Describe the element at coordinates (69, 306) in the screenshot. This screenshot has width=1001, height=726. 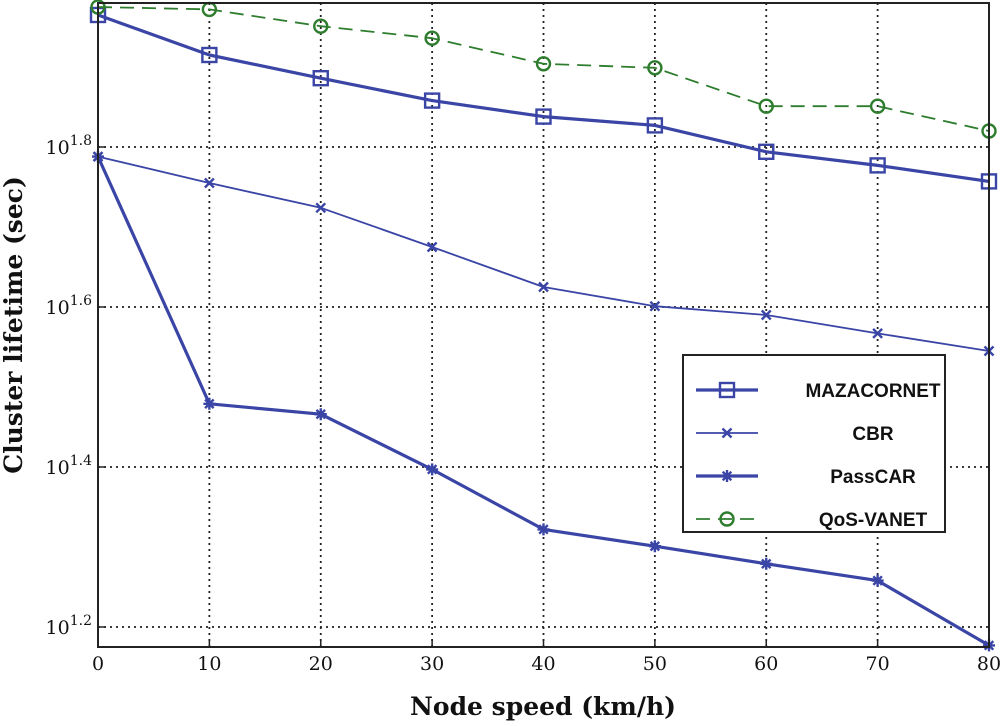
I see `y-tick-label: 101.6` at that location.